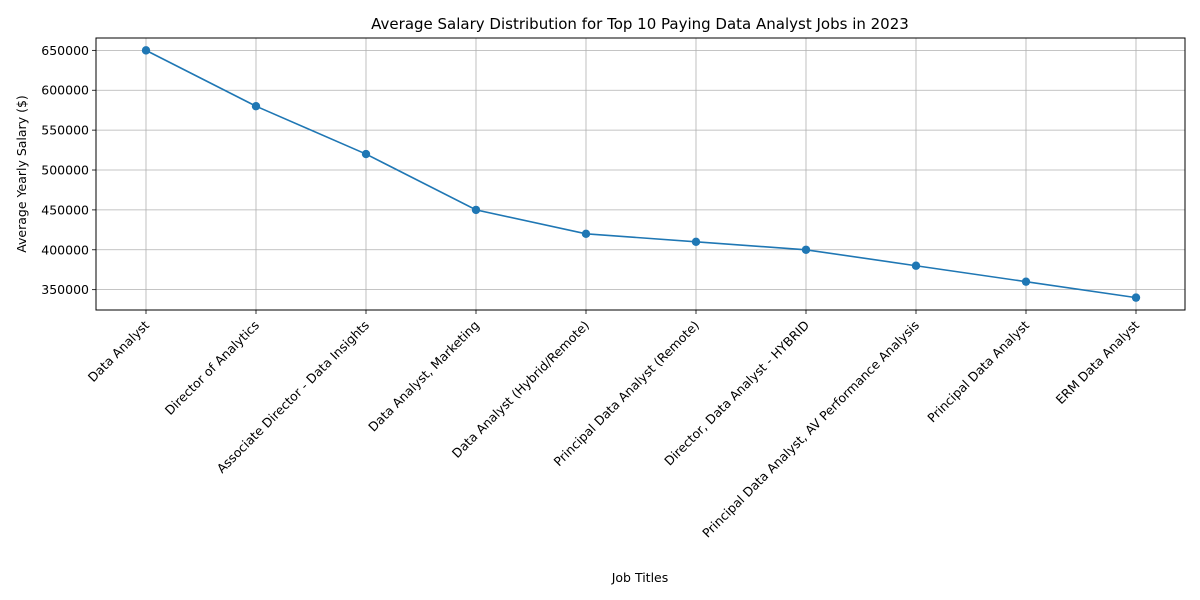 The width and height of the screenshot is (1200, 600). I want to click on y-axis-label: Average Yearly Salary ($), so click(21, 174).